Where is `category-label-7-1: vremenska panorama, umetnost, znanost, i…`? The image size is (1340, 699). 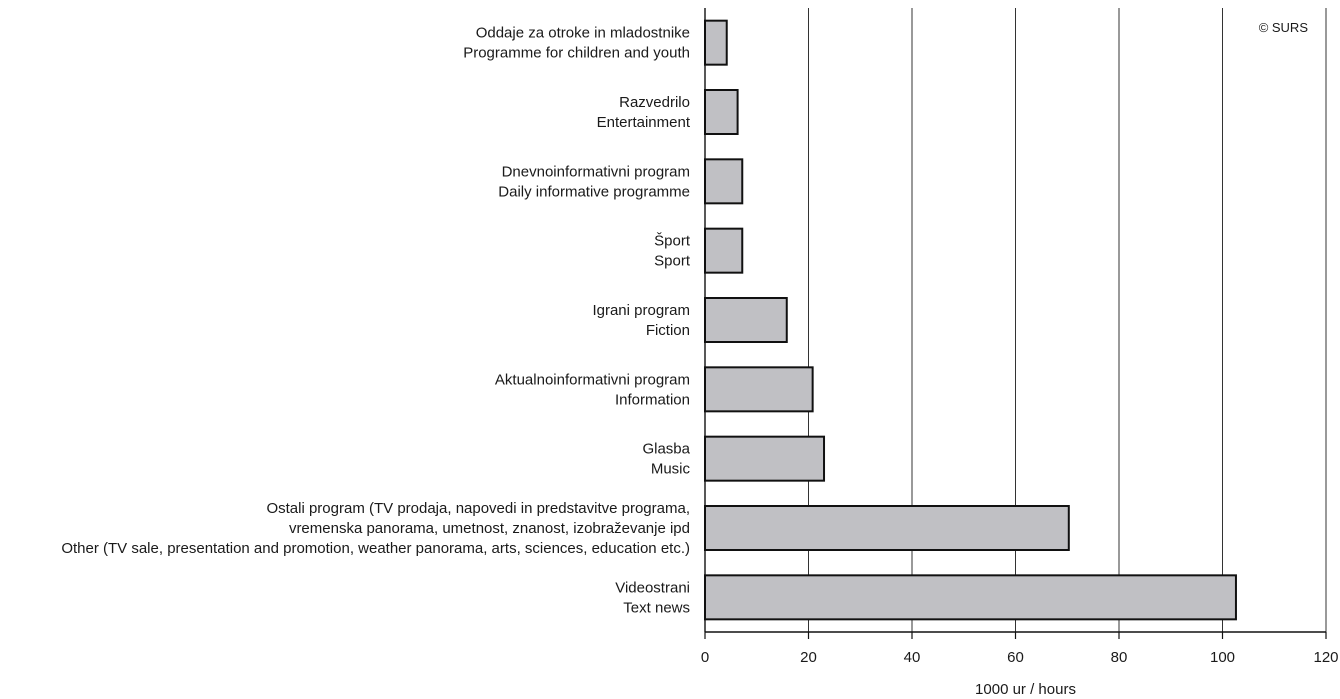
category-label-7-1: vremenska panorama, umetnost, znanost, i… is located at coordinates (489, 528).